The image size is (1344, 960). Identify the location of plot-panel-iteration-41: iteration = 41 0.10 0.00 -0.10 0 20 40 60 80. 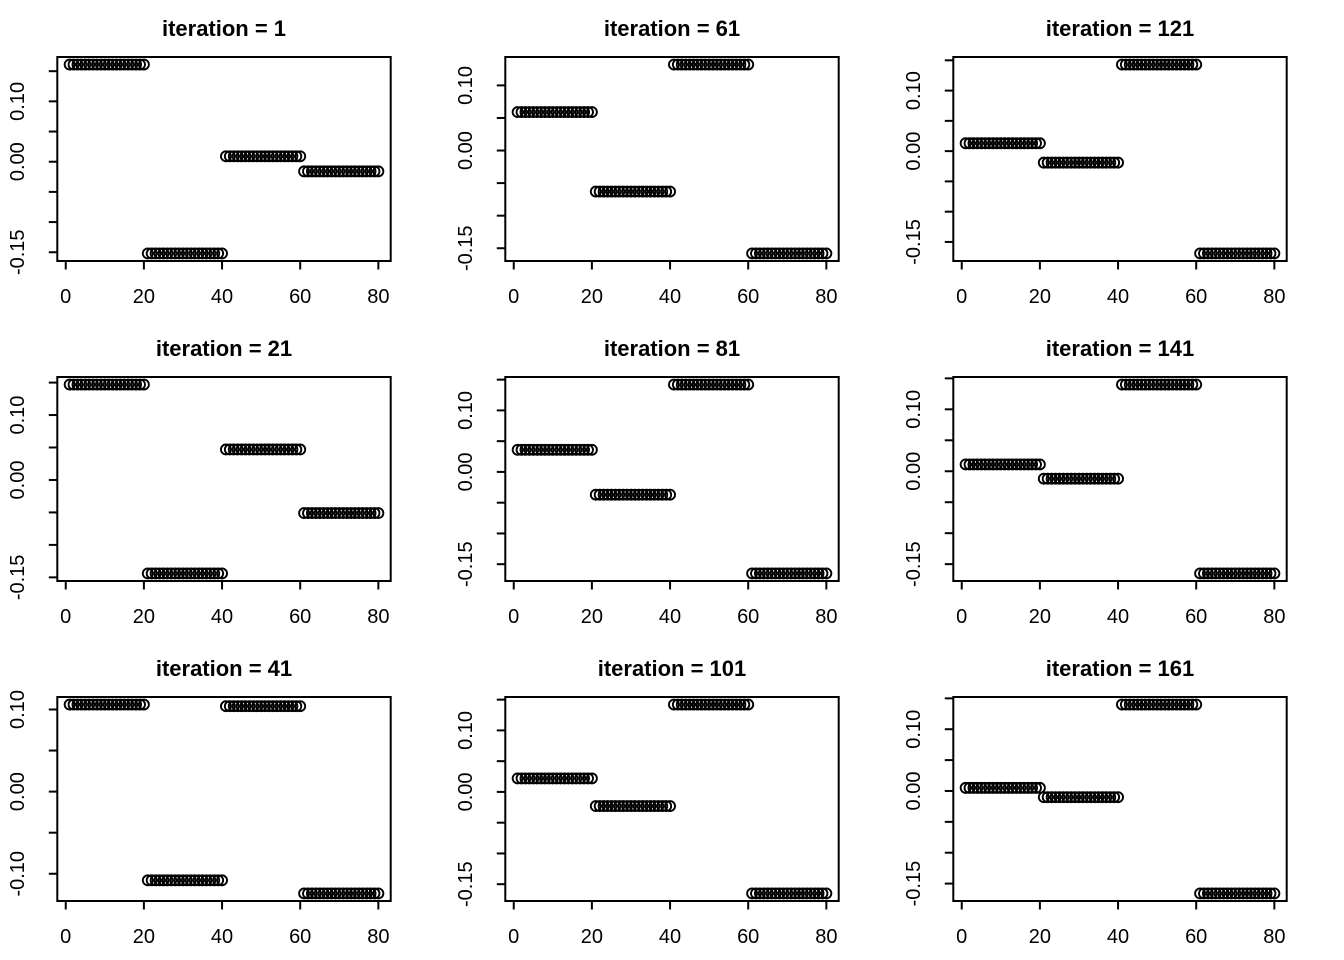
(224, 800).